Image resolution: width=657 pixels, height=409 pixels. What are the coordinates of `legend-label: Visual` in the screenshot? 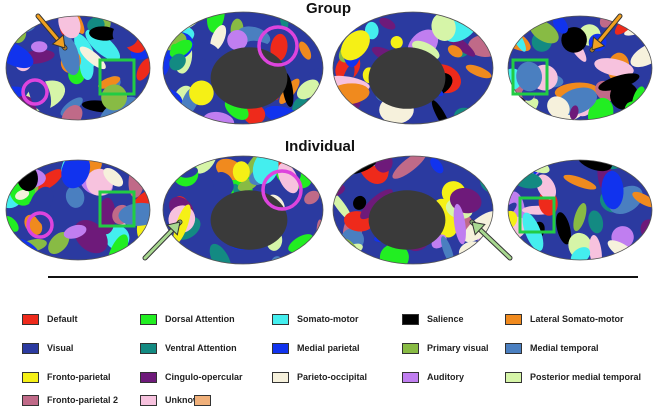 It's located at (60, 348).